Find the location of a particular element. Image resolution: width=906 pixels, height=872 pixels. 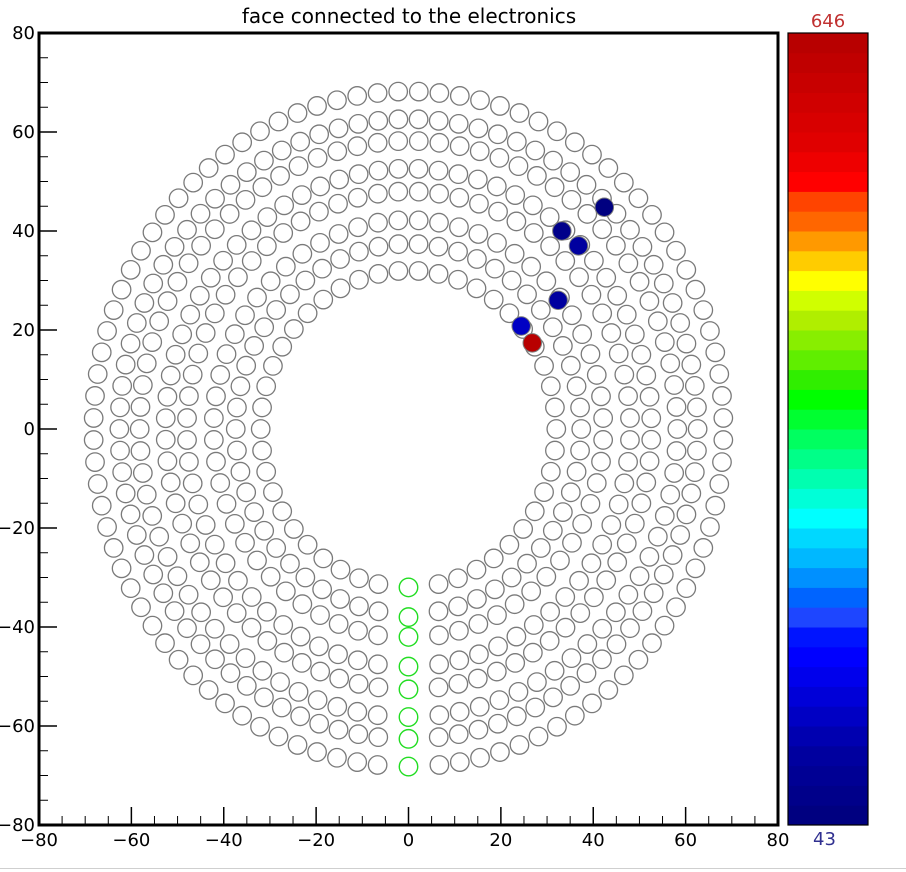

colorbar-frame is located at coordinates (828, 429).